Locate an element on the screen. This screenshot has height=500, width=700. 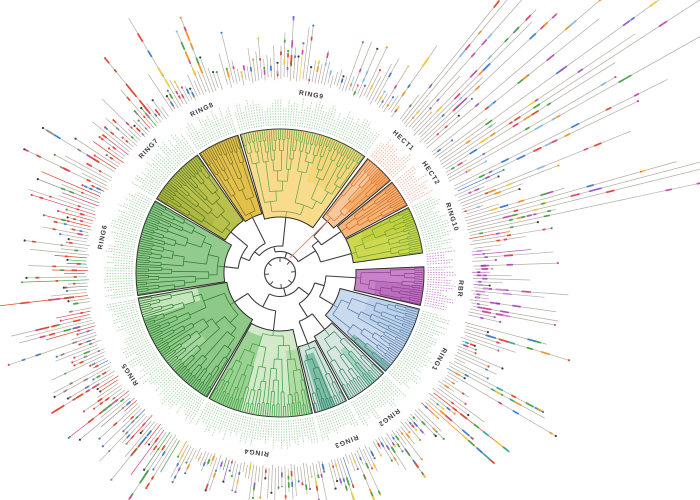
clade-label-RING6: RING6 is located at coordinates (103, 237).